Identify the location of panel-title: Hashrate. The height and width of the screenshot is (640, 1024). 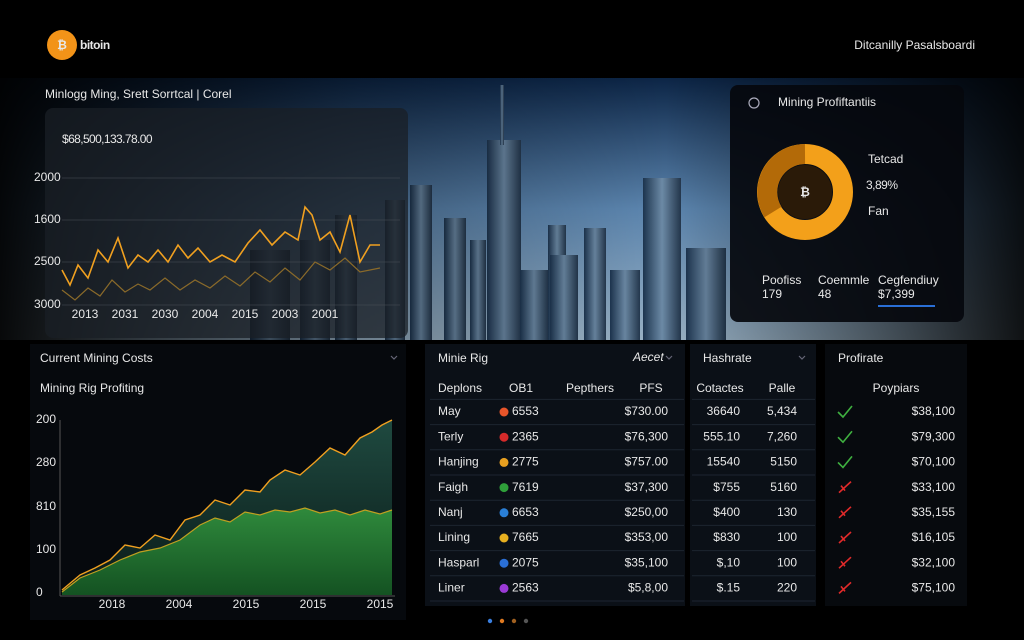
(727, 358).